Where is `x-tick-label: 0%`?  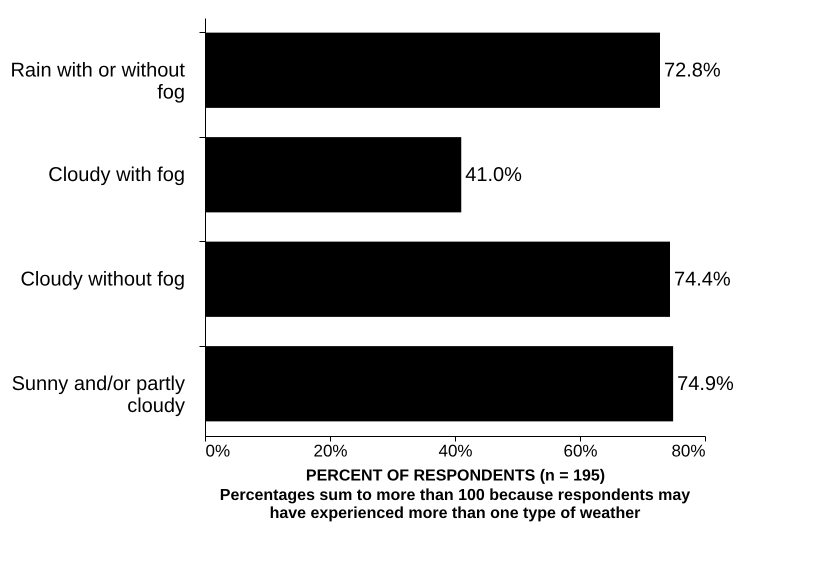
x-tick-label: 0% is located at coordinates (218, 451).